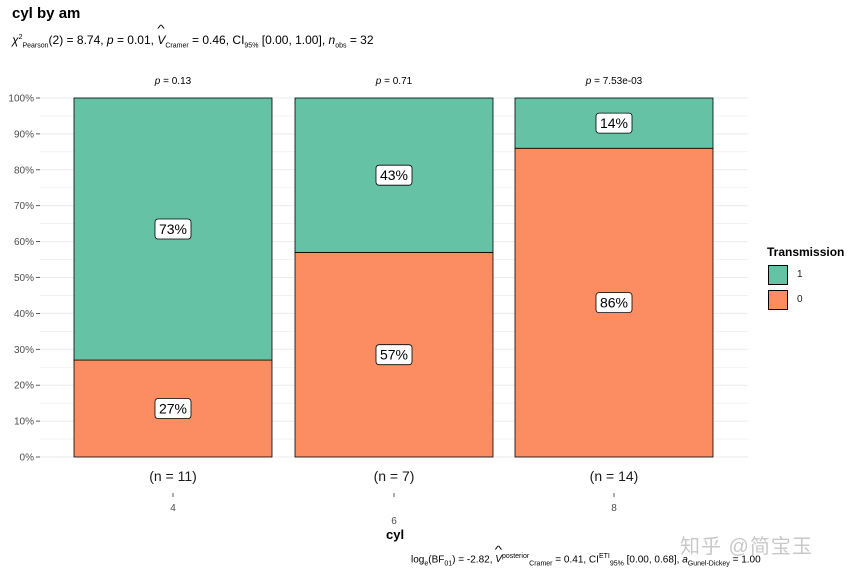 The width and height of the screenshot is (864, 576). I want to click on a-value: = 1.00, so click(746, 560).